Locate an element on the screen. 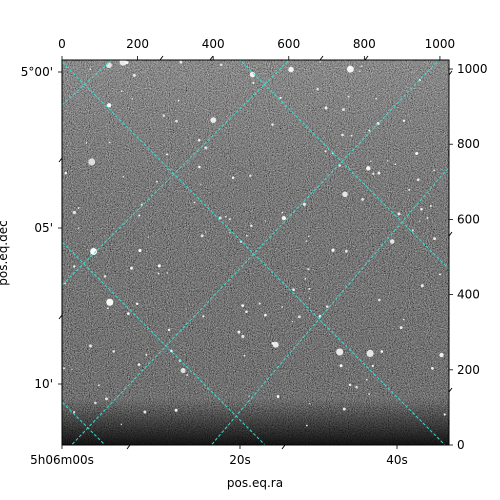 The image size is (500, 500). y-pixel-tick-label: 0 is located at coordinates (461, 445).